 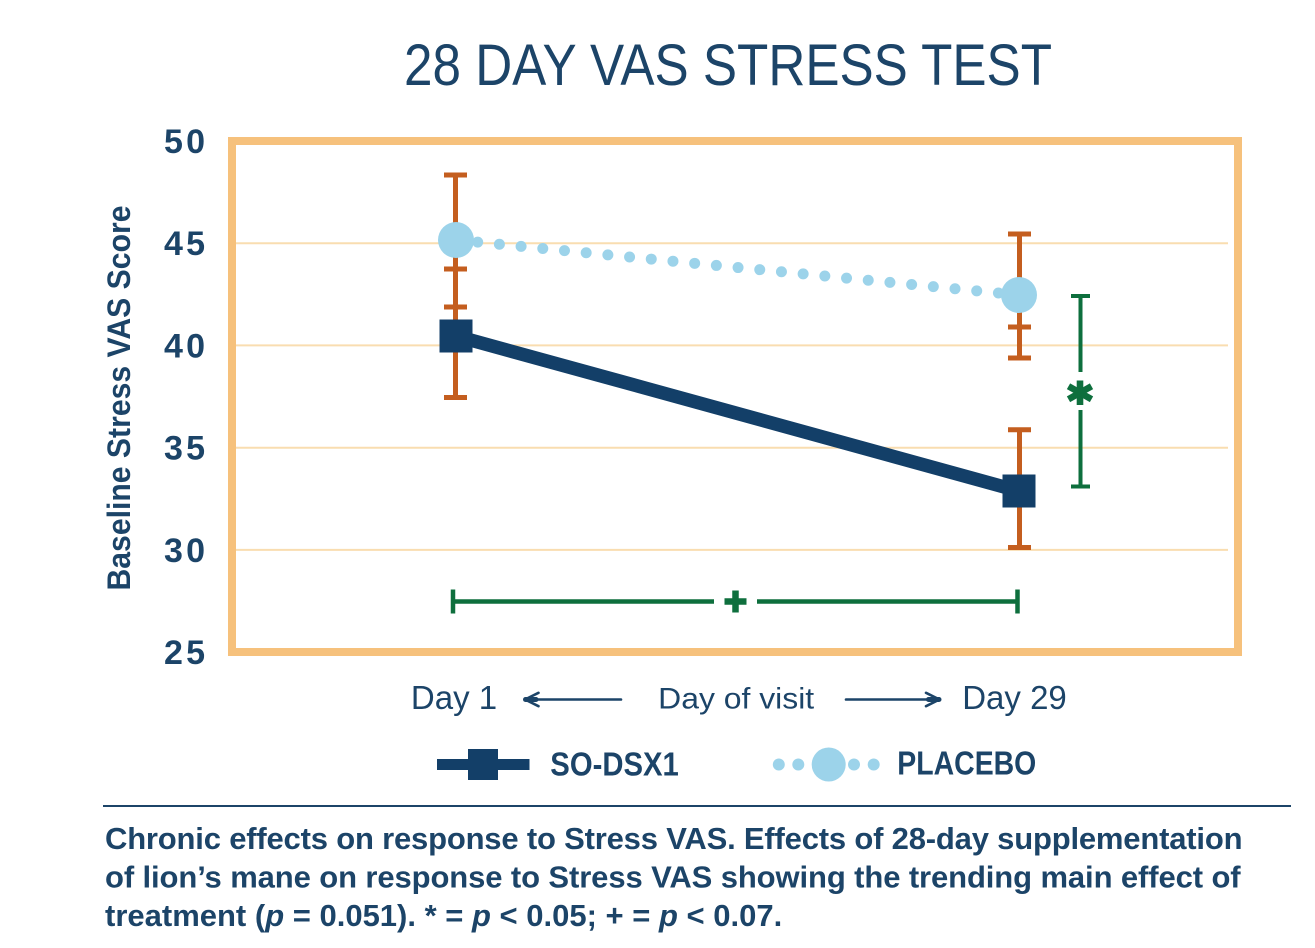 I want to click on svg-text: Day 29, so click(x=1014, y=697).